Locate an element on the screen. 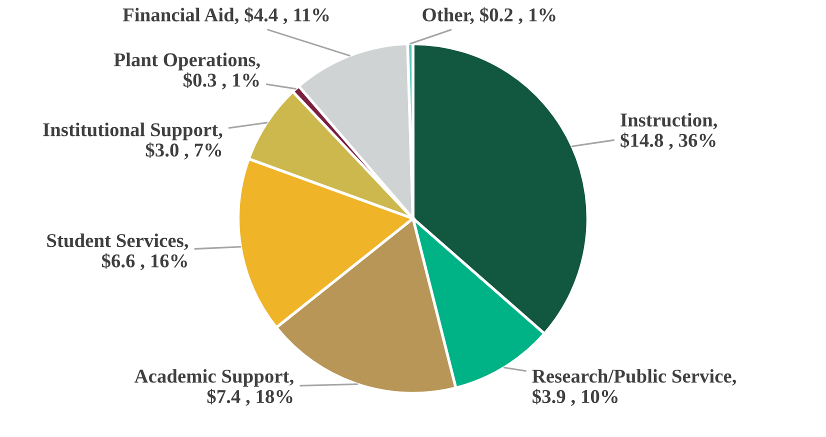  slice-label: Institutional Support, $3.0 , 7% is located at coordinates (132, 141).